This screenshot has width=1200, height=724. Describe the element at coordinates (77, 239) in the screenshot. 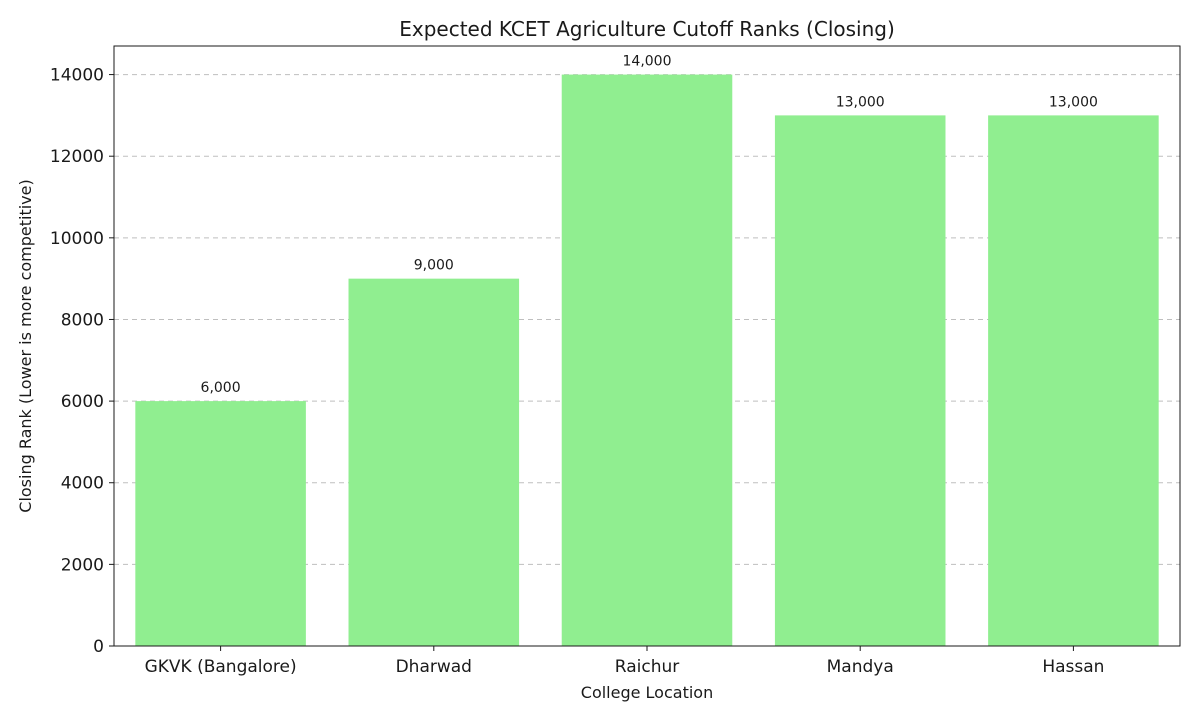

I see `y-tick-label: 10000` at that location.